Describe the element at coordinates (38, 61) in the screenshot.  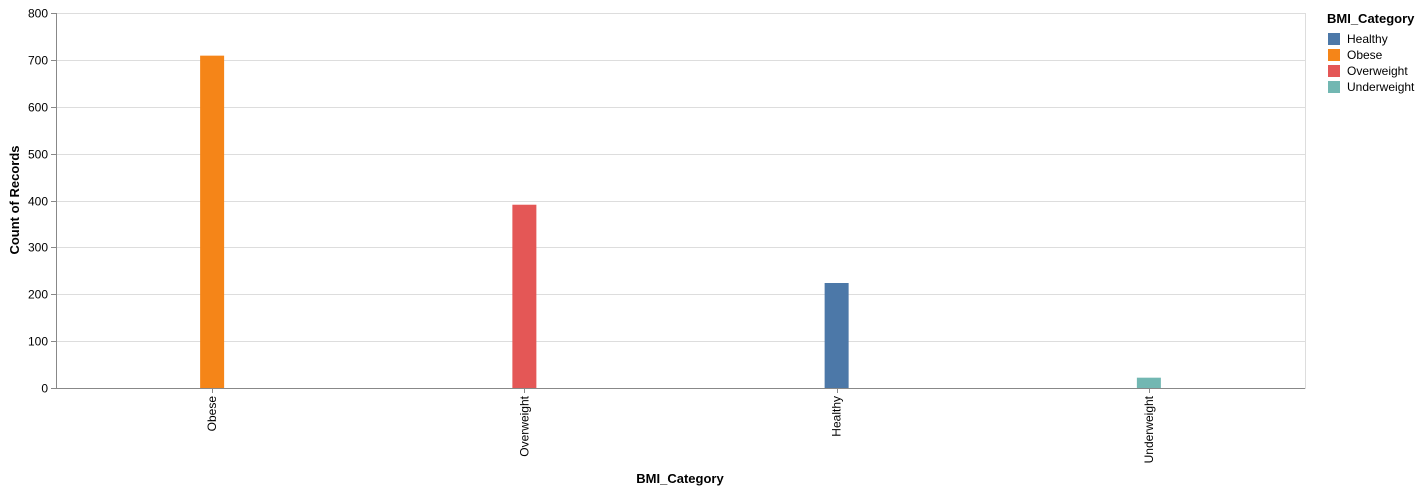
I see `y-tick-label: 700` at that location.